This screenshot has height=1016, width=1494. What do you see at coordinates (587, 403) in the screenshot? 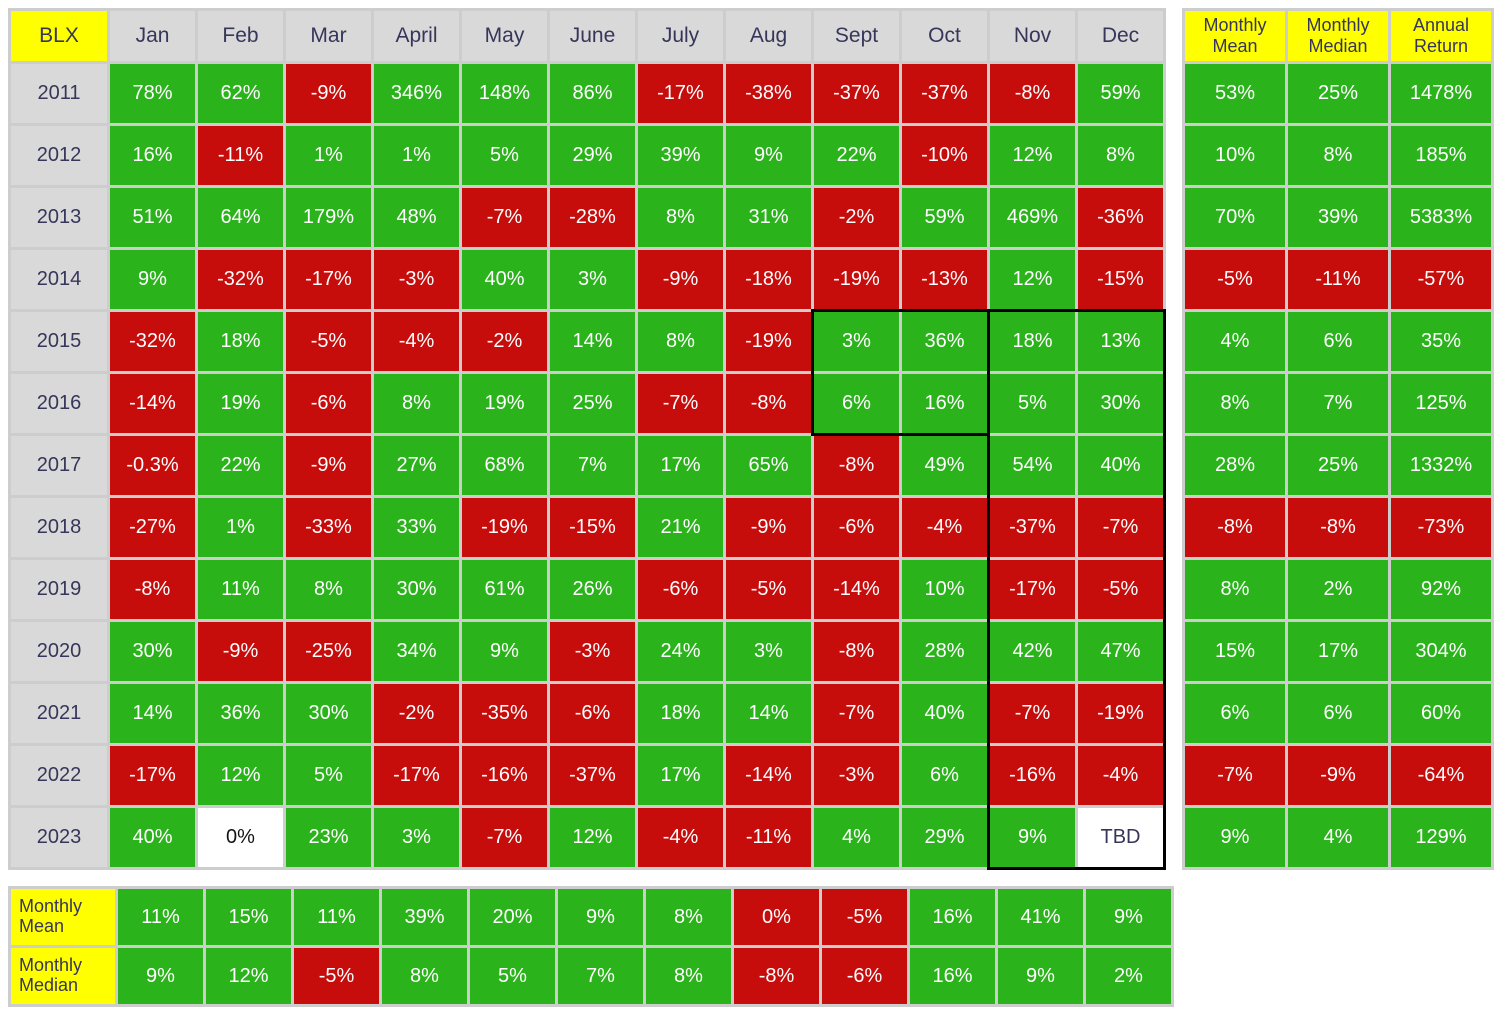
I see `table-row: 2016 -14% 19% -6% 8% 19% 25% -7% -8% 6% 16% 5% 30%` at bounding box center [587, 403].